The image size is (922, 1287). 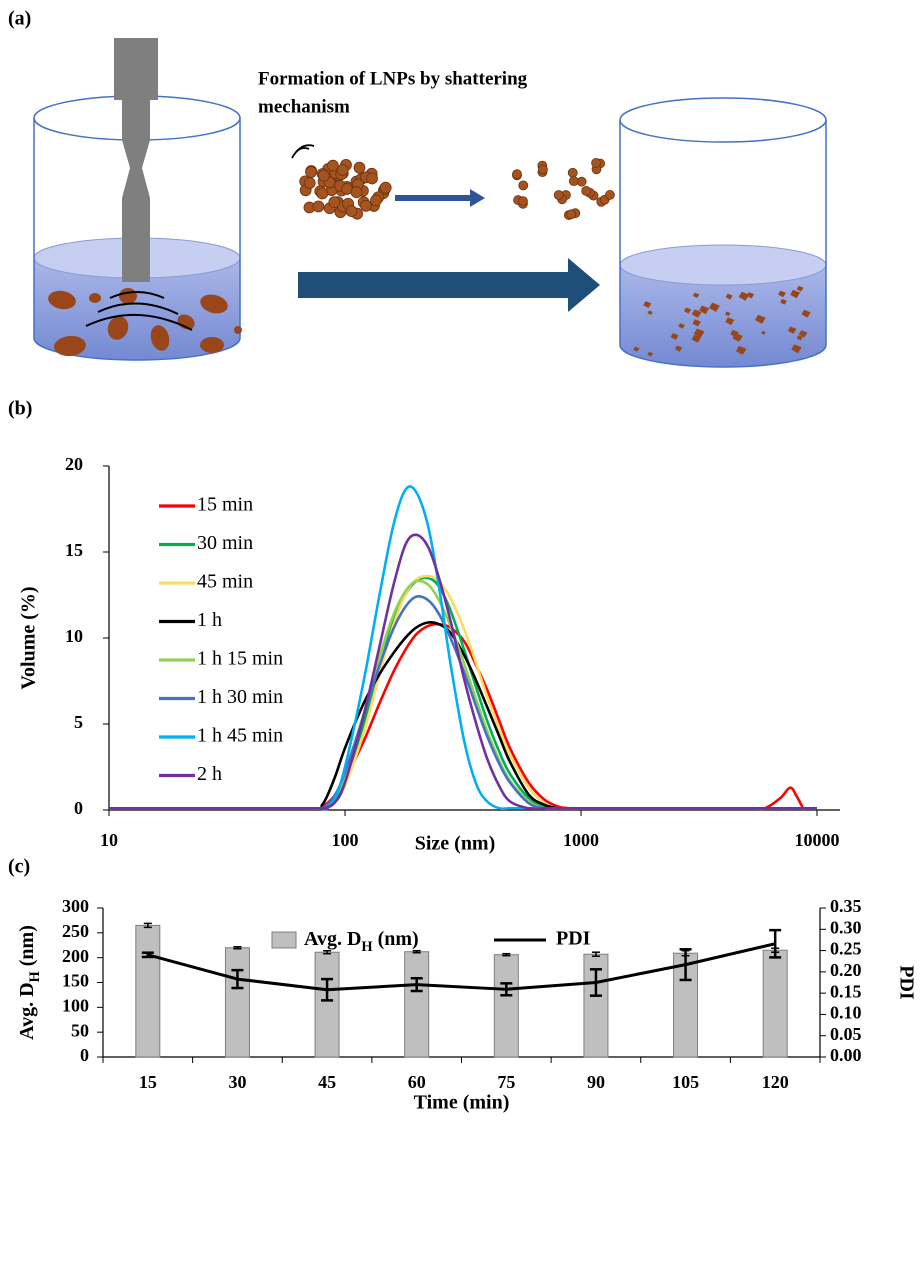 I want to click on sound-wave, so click(x=303, y=151).